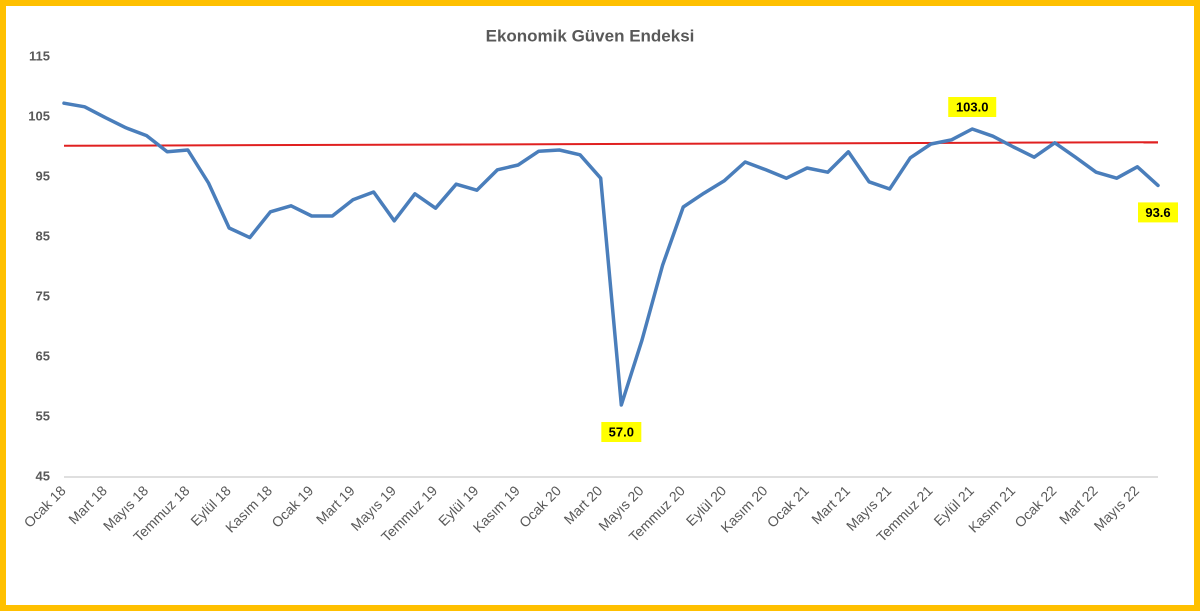 This screenshot has height=611, width=1200. What do you see at coordinates (43, 175) in the screenshot?
I see `y-tick-label: 95` at bounding box center [43, 175].